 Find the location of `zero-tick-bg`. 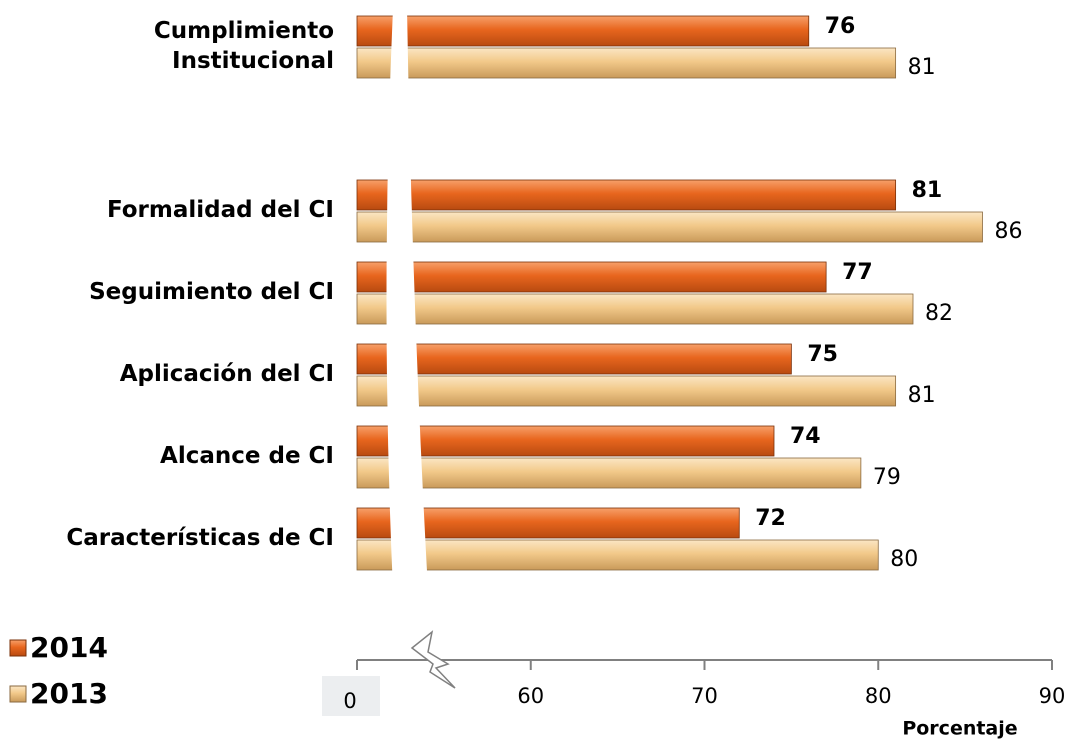

zero-tick-bg is located at coordinates (351, 696).